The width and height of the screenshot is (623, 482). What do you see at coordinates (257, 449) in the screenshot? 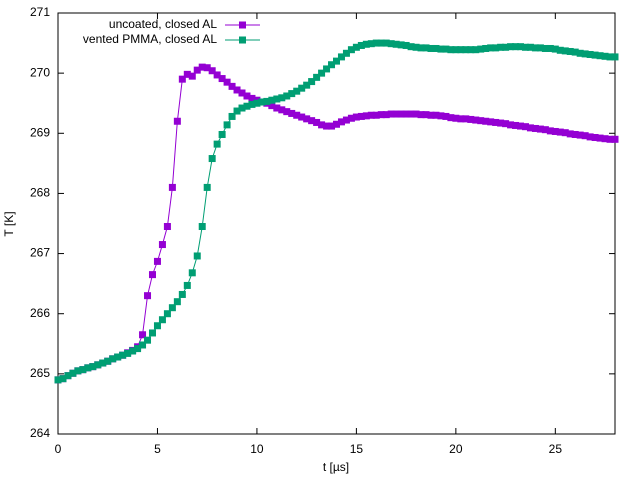
I see `x-tick-label: 10` at bounding box center [257, 449].